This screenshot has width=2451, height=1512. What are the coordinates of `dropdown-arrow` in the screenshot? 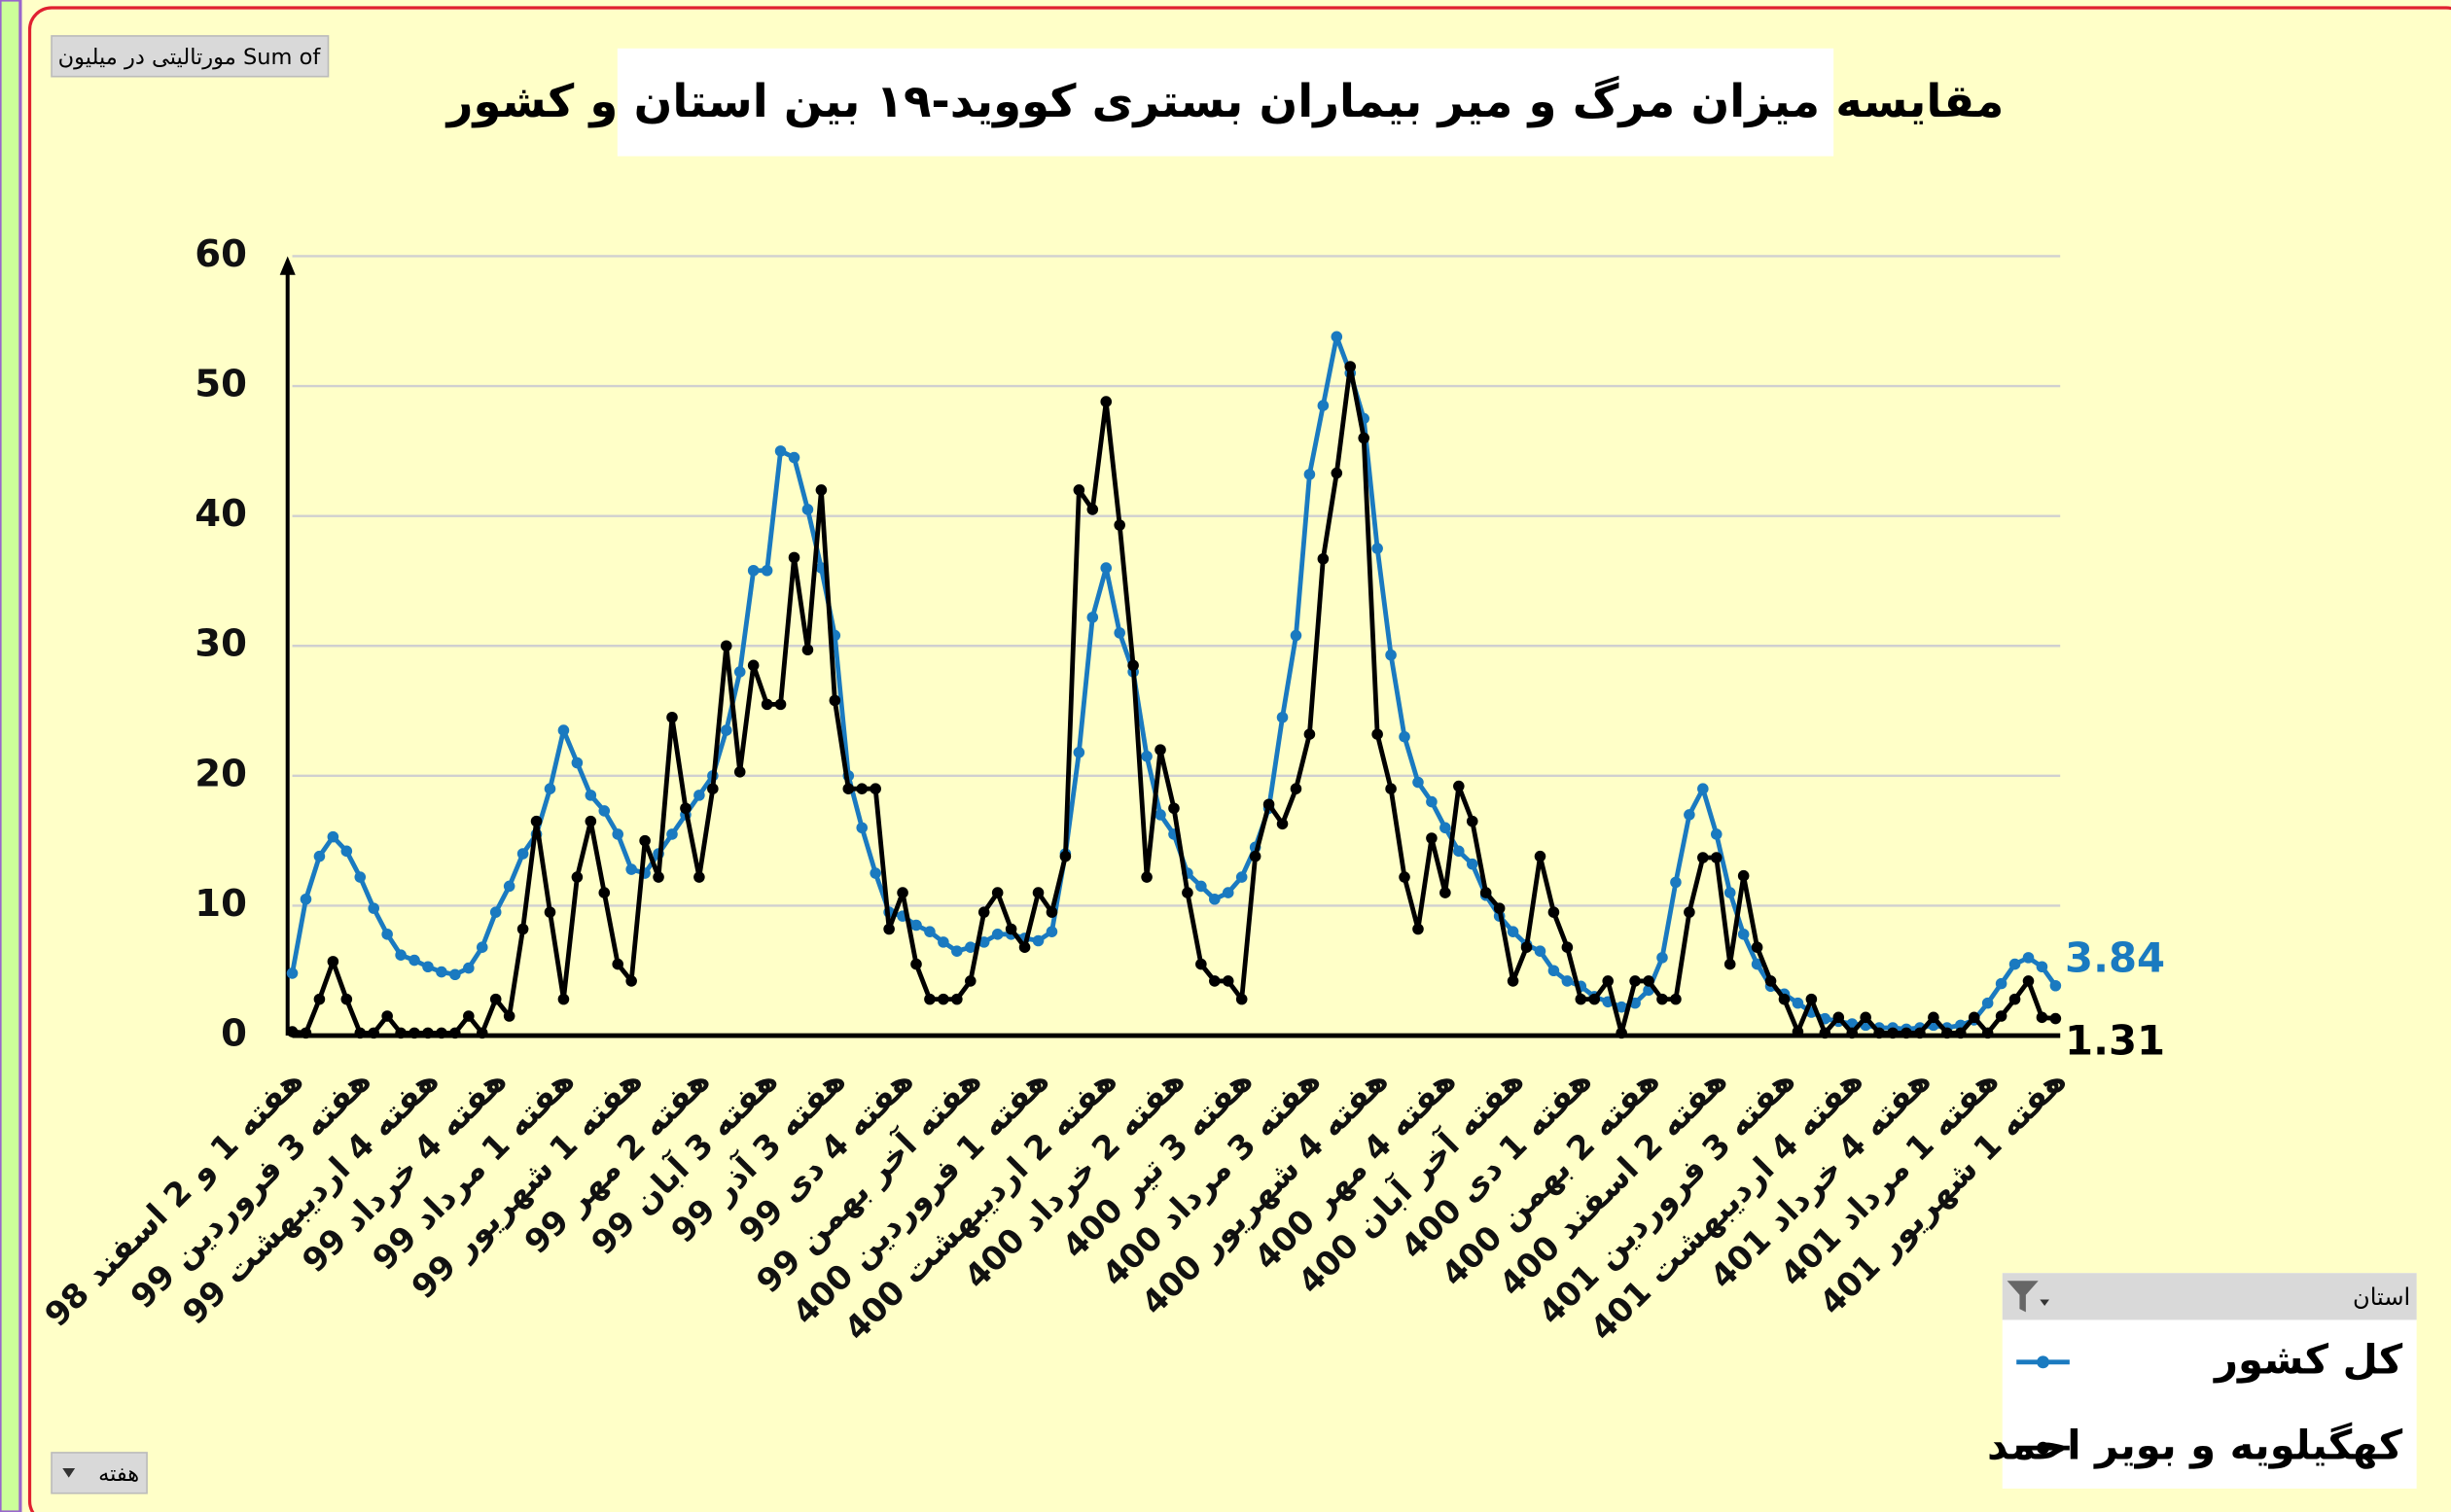 It's located at (69, 1473).